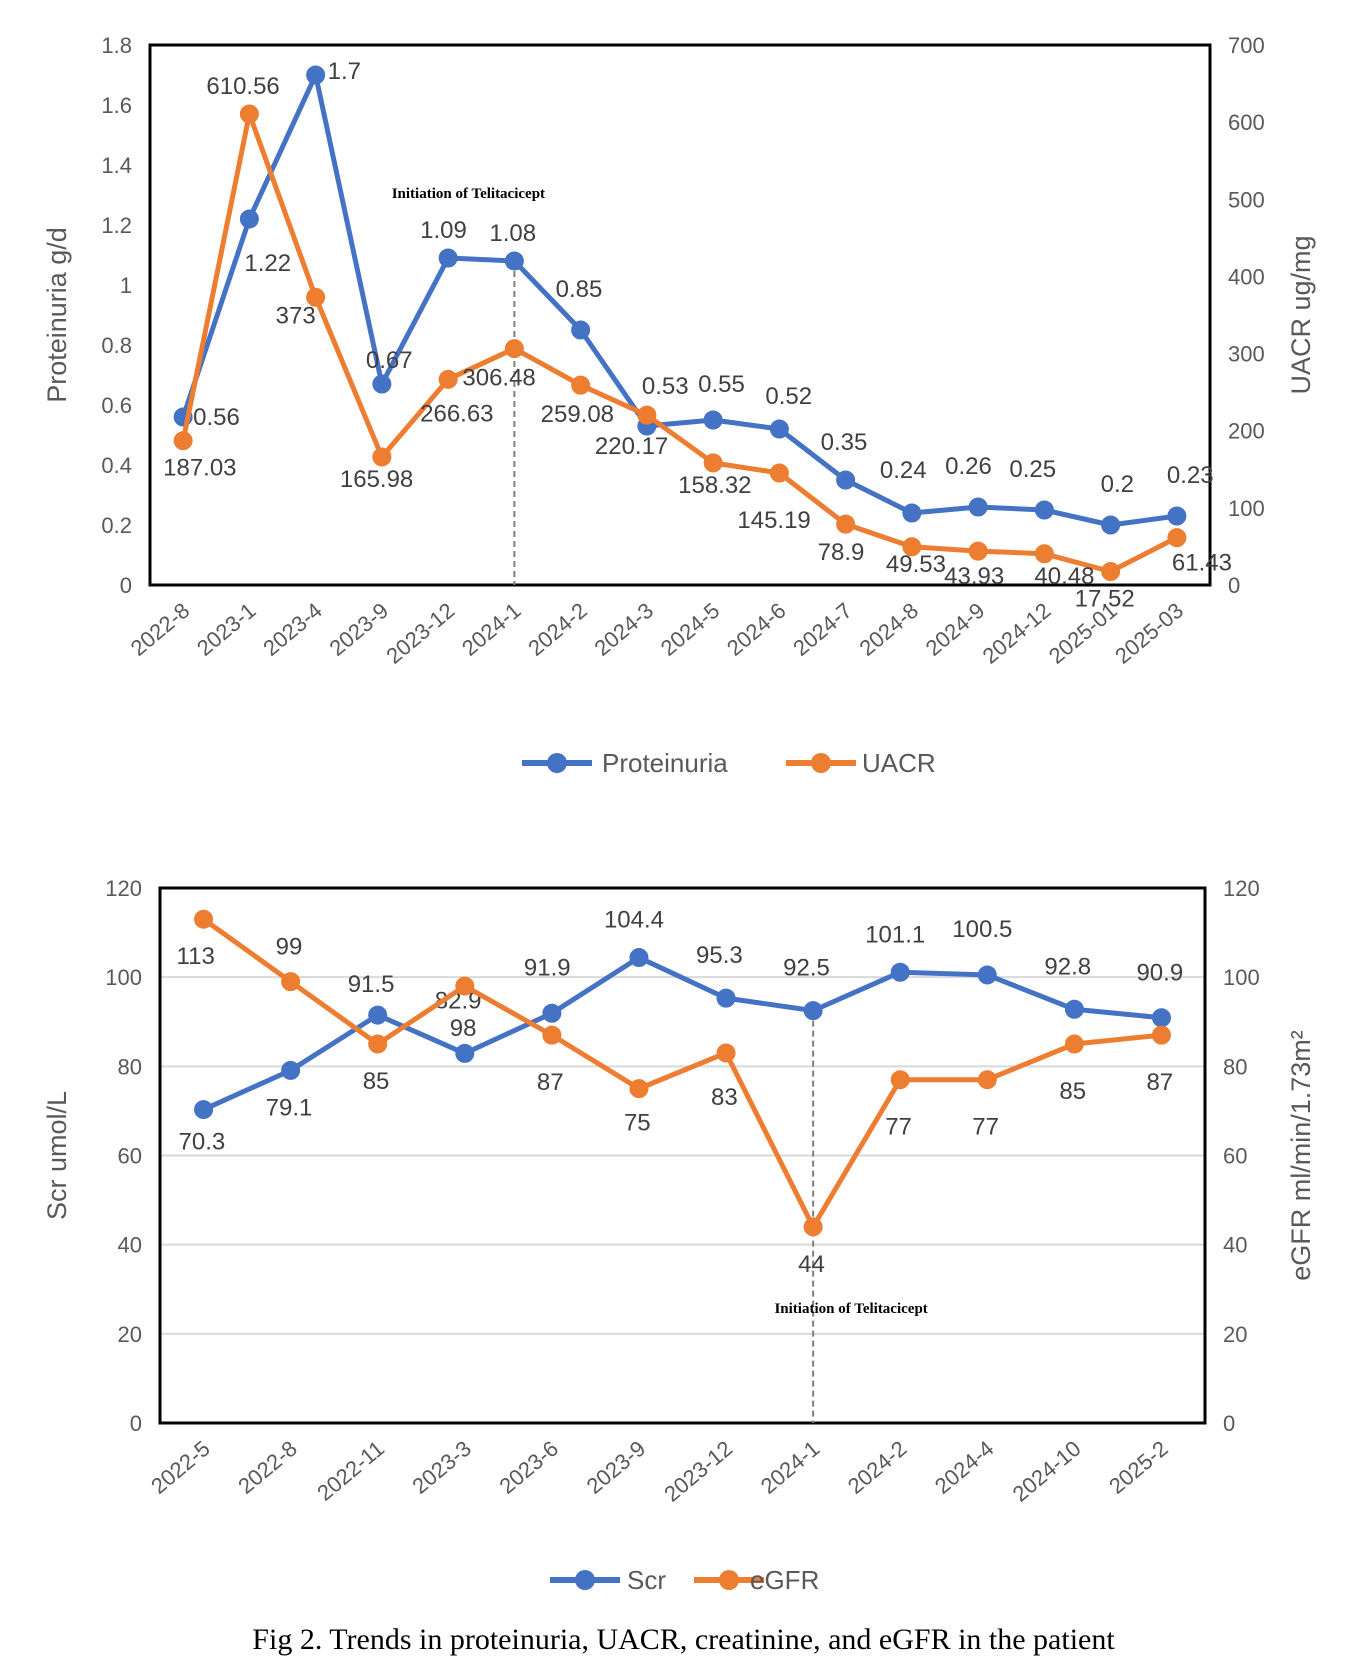 This screenshot has height=1675, width=1367. I want to click on data-label-egfr: 99, so click(289, 947).